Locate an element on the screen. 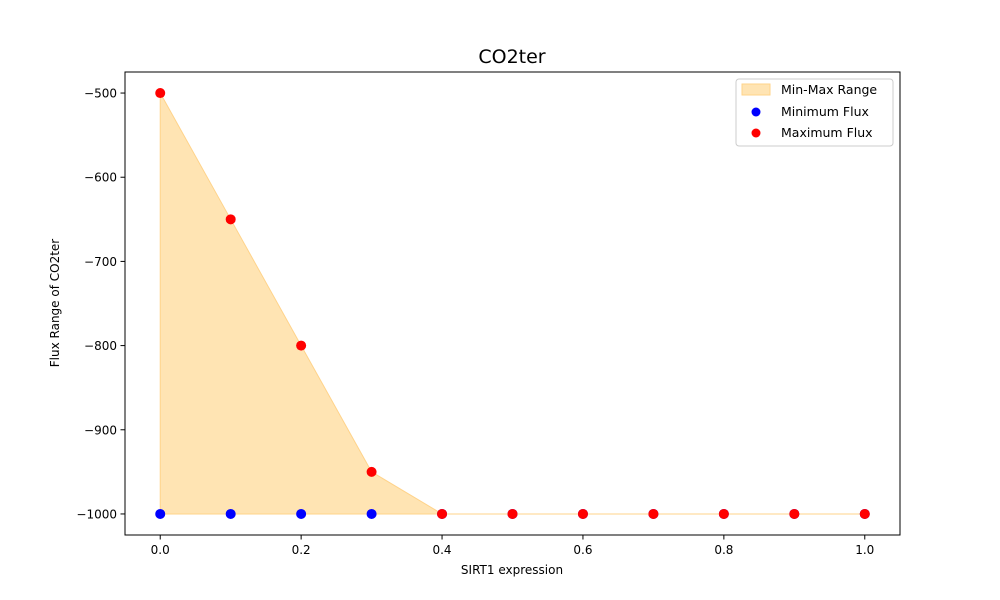 This screenshot has height=600, width=1000. x-tick-label: 0.2 is located at coordinates (301, 550).